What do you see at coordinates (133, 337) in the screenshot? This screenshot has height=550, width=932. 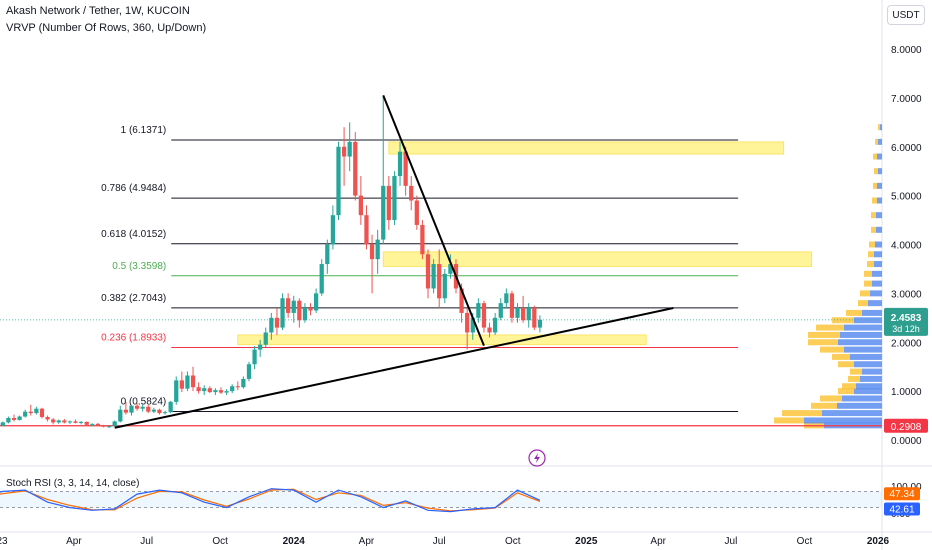 I see `fib-label: 0.236 (1.8933)` at bounding box center [133, 337].